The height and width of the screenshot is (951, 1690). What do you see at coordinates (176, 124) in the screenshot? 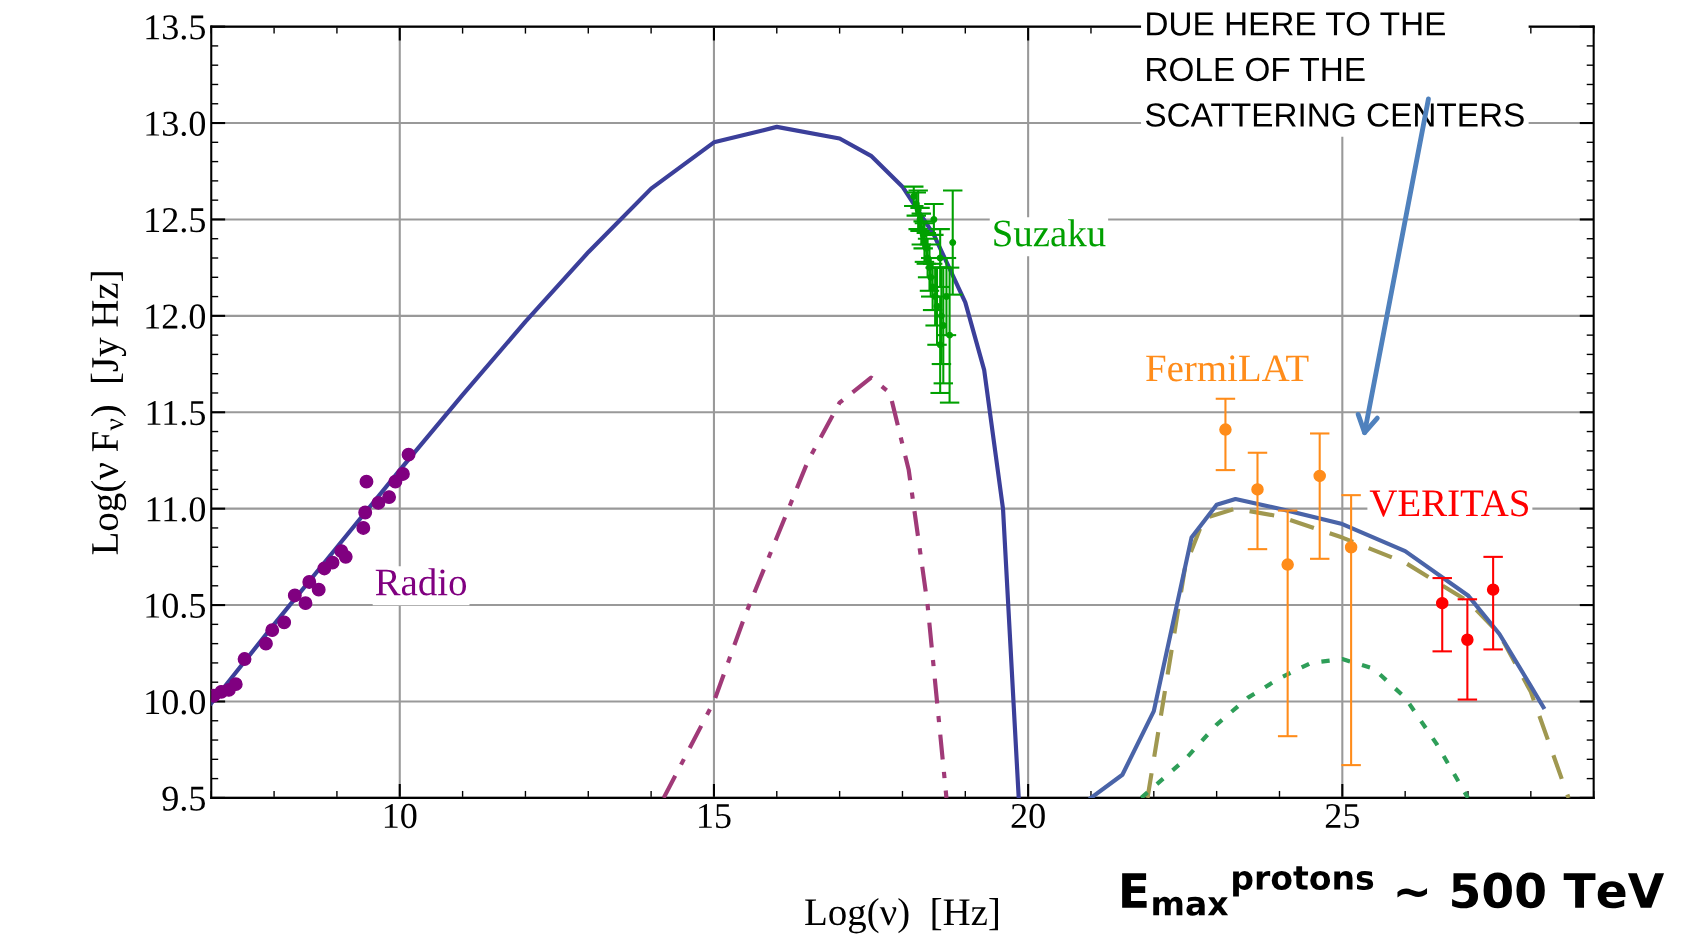
I see `y-tick-label: 13.0` at bounding box center [176, 124].